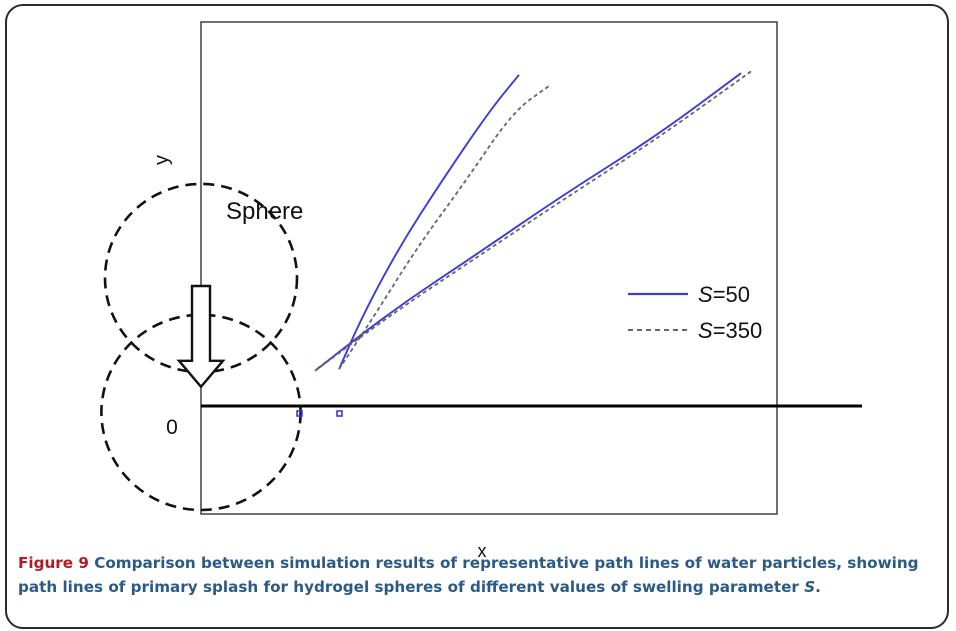 The width and height of the screenshot is (956, 631). I want to click on caption-lead: Figure 9, so click(53, 563).